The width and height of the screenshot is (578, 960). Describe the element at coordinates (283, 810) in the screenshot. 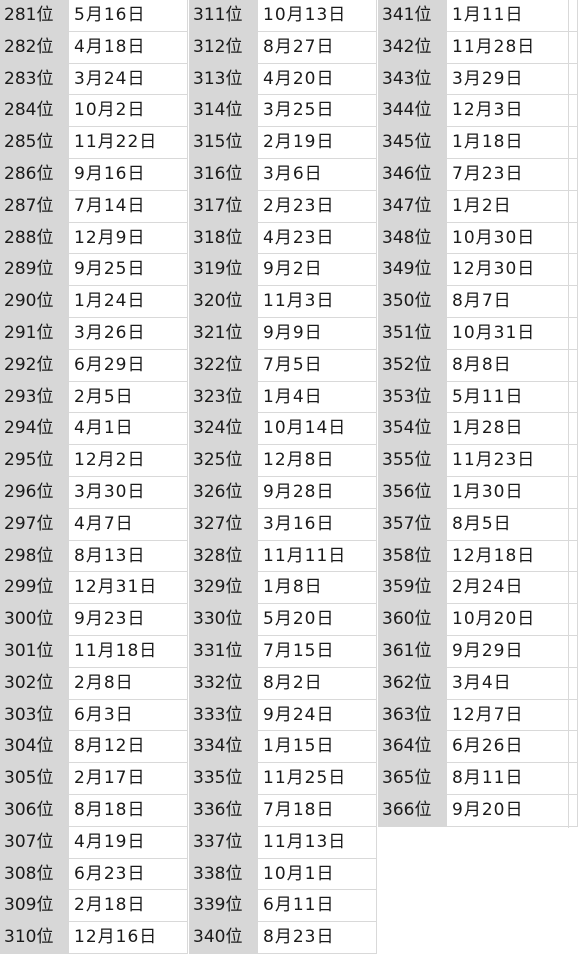

I see `table-row: 336位 7月18日` at that location.